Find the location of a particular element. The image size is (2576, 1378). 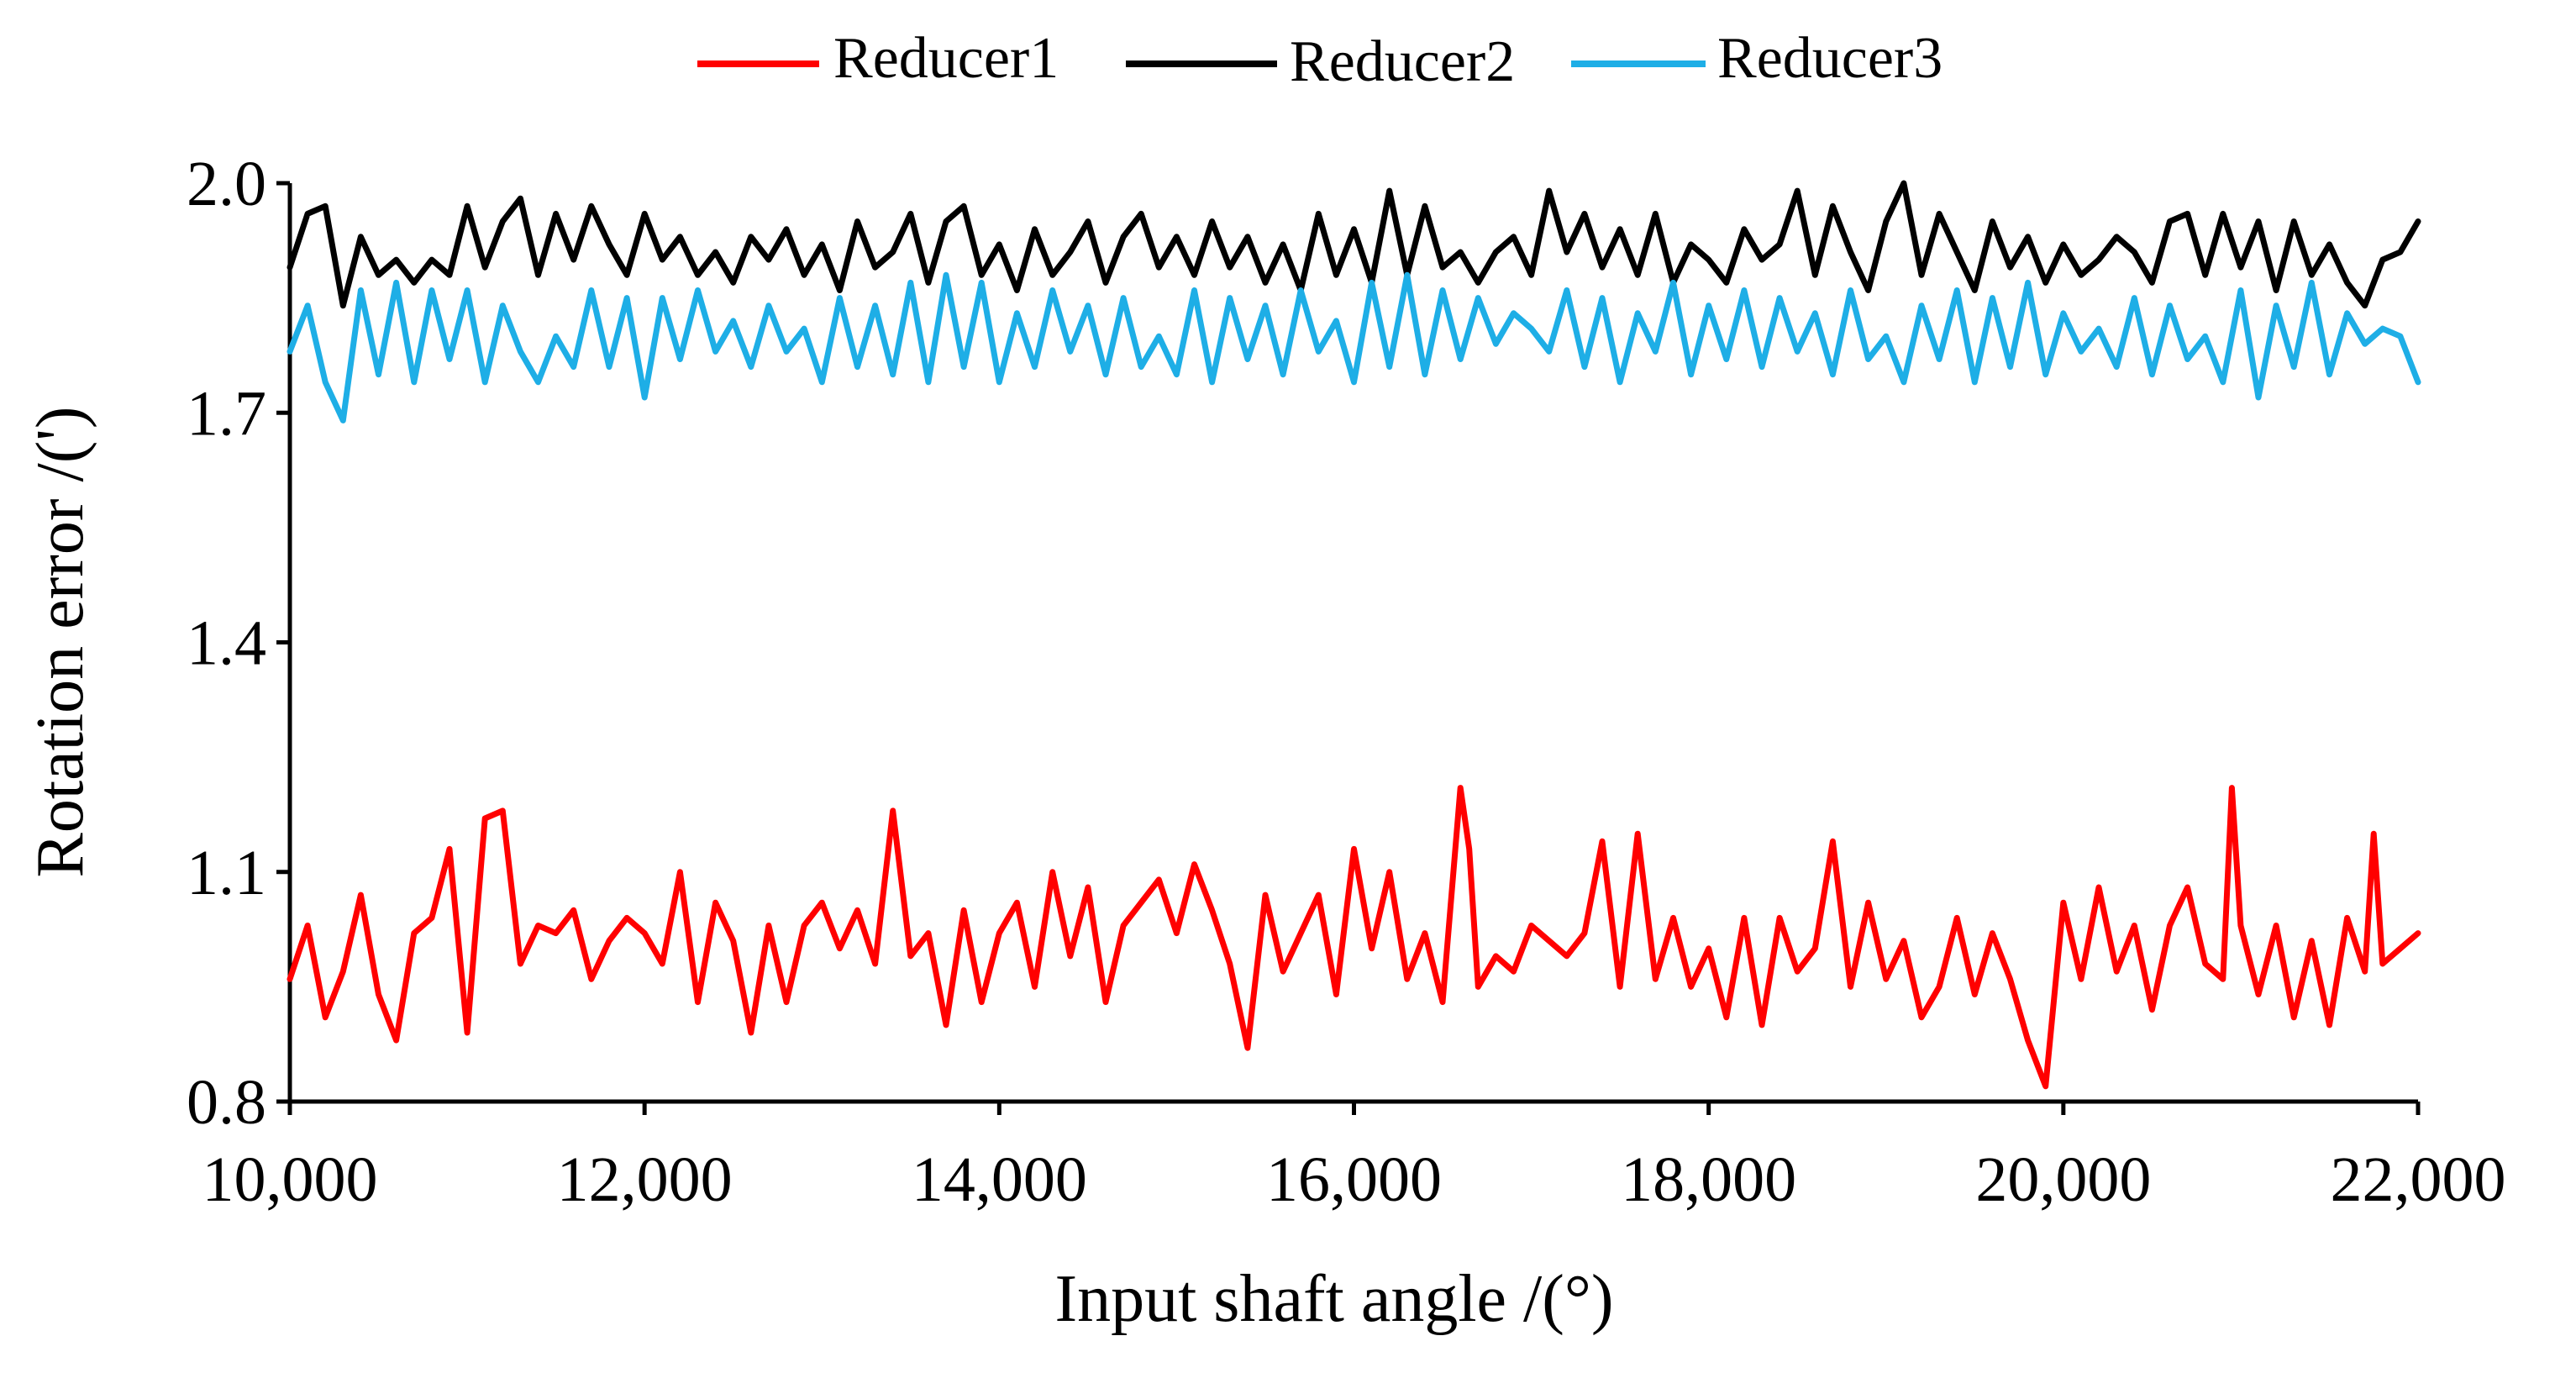

x-tick-label: 16,000 is located at coordinates (1354, 1179).